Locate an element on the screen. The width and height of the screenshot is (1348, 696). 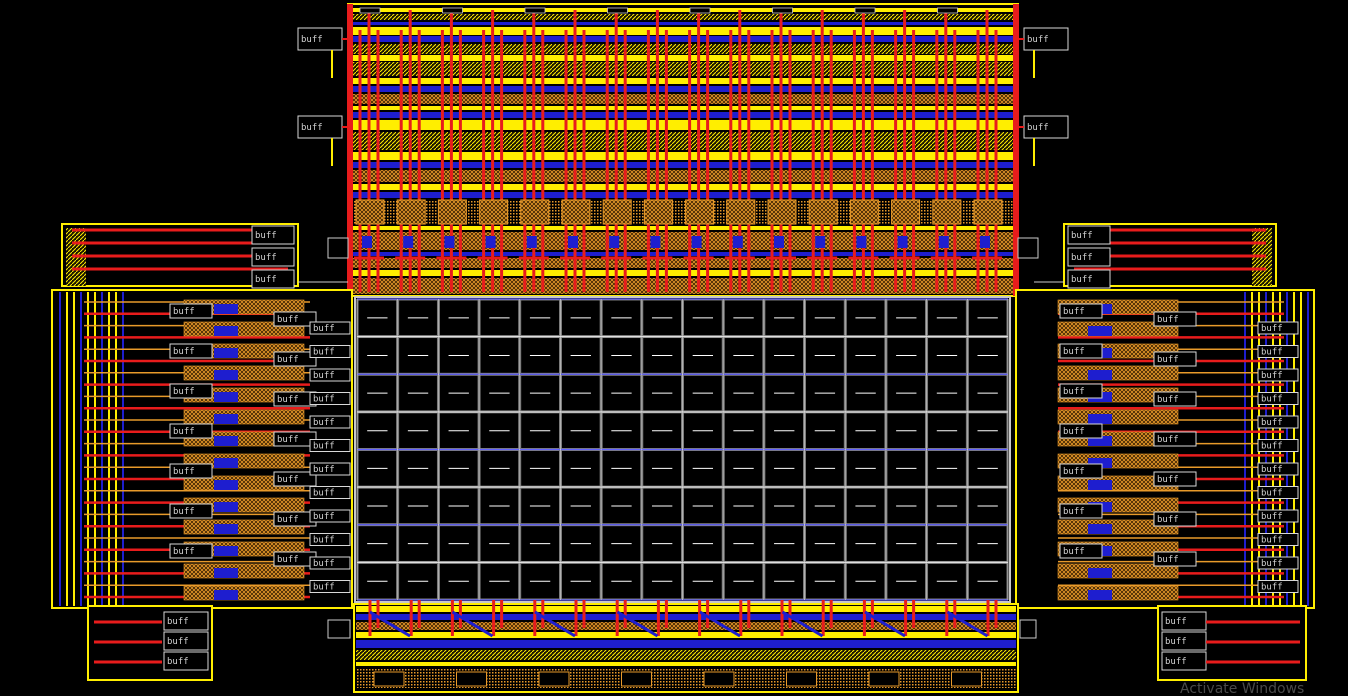
right-upper-buffer-block: buff buff buff is located at coordinates (1155, 256).